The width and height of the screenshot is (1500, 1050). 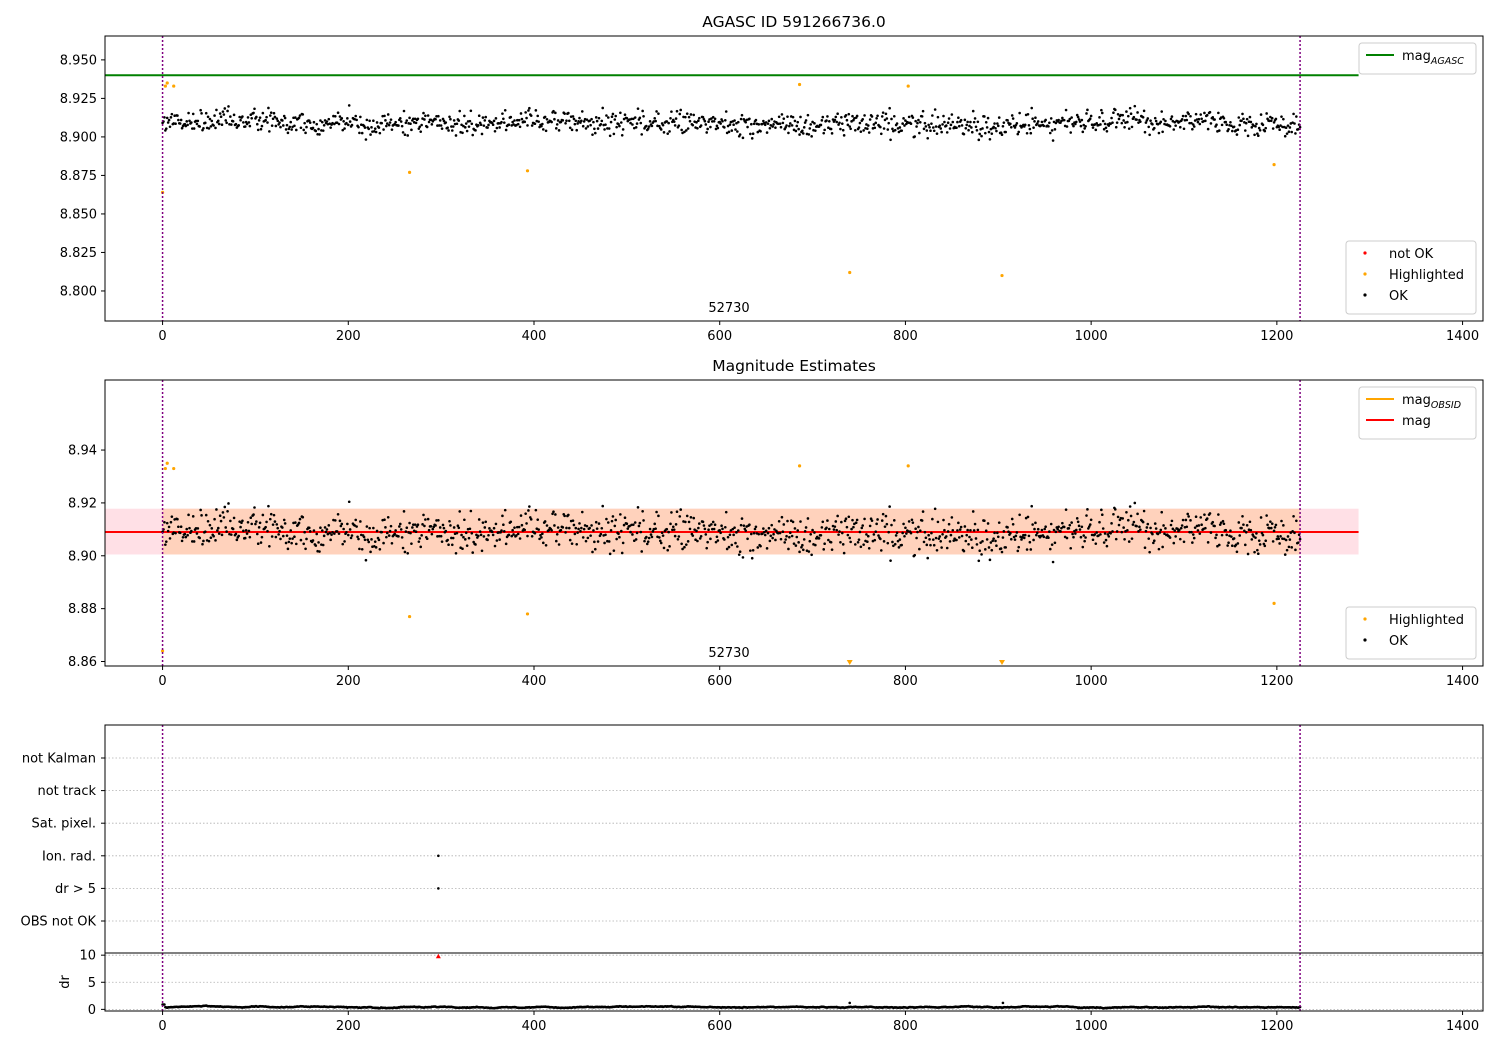 I want to click on panel3-flag-label: not Kalman, so click(x=59, y=759).